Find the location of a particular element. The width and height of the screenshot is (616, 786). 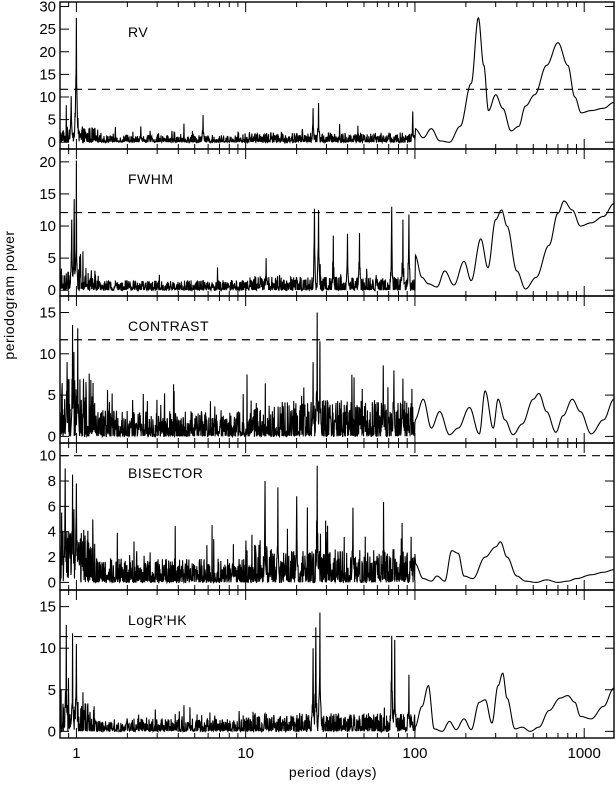

x-tick-label: 1000 is located at coordinates (584, 753).